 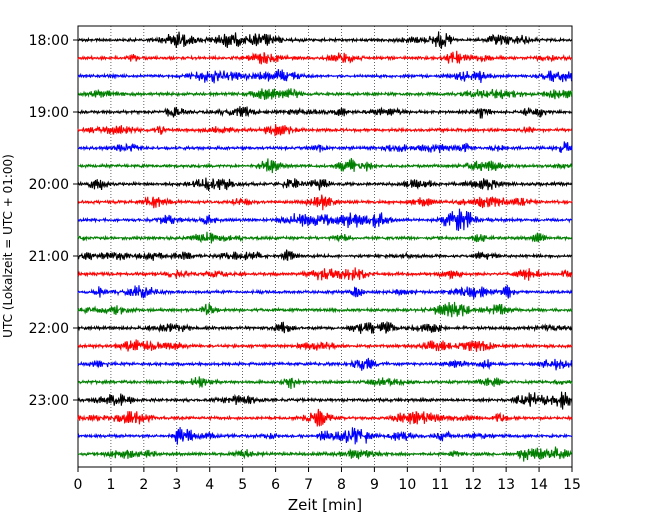 What do you see at coordinates (49, 329) in the screenshot?
I see `y-tick-label: 22:00` at bounding box center [49, 329].